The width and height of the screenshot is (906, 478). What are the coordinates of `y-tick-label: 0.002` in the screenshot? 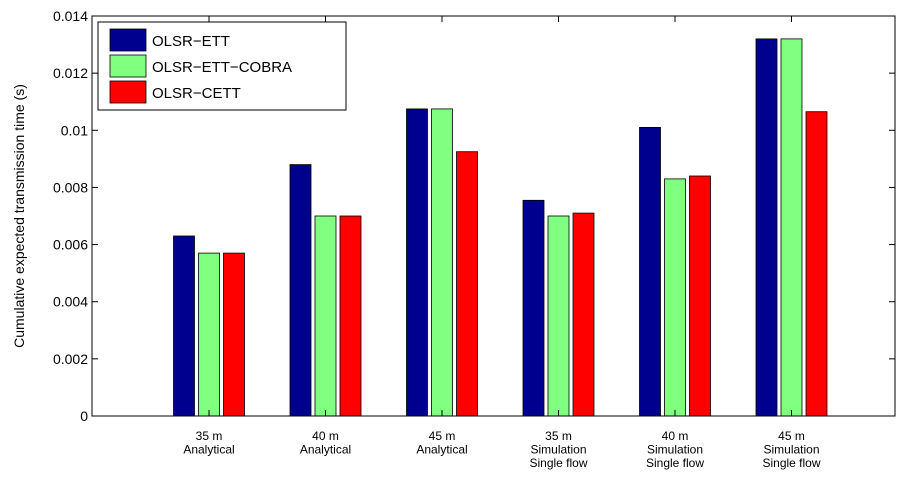 It's located at (70, 359).